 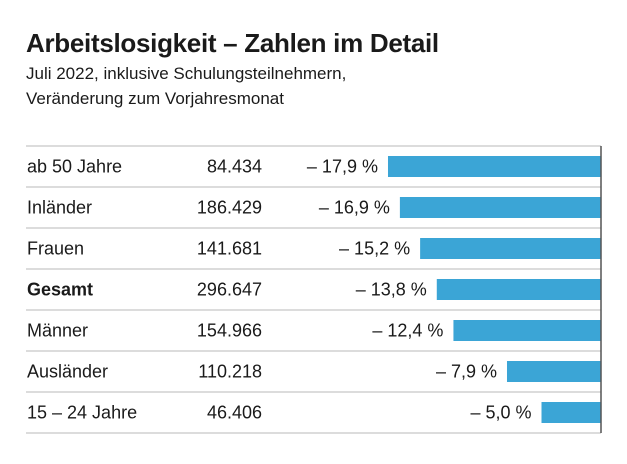 What do you see at coordinates (407, 331) in the screenshot?
I see `value-label: – 12,4 %` at bounding box center [407, 331].